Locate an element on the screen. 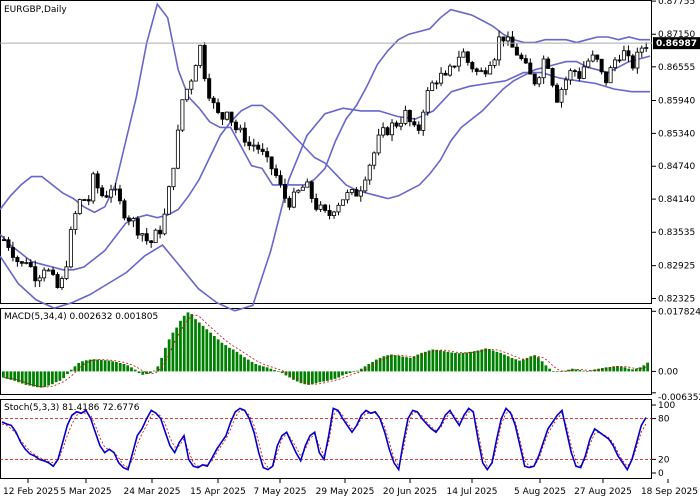  x-tick-label: 12 Feb 2025 is located at coordinates (31, 492).